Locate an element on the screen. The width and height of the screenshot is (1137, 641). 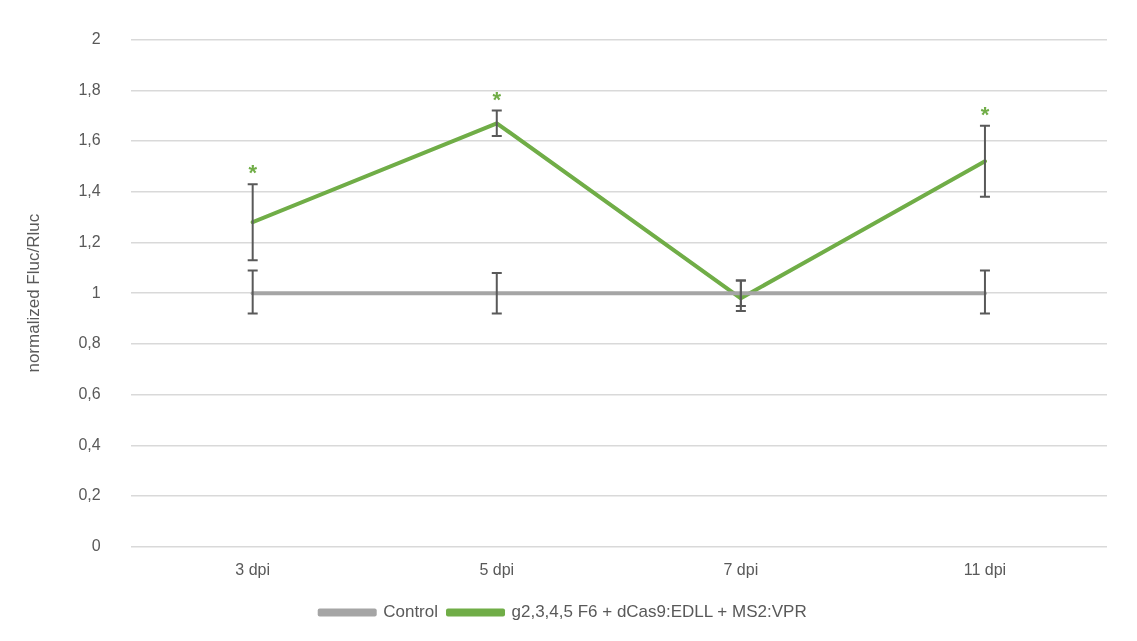
x-tick-label: 11 dpi is located at coordinates (985, 569).